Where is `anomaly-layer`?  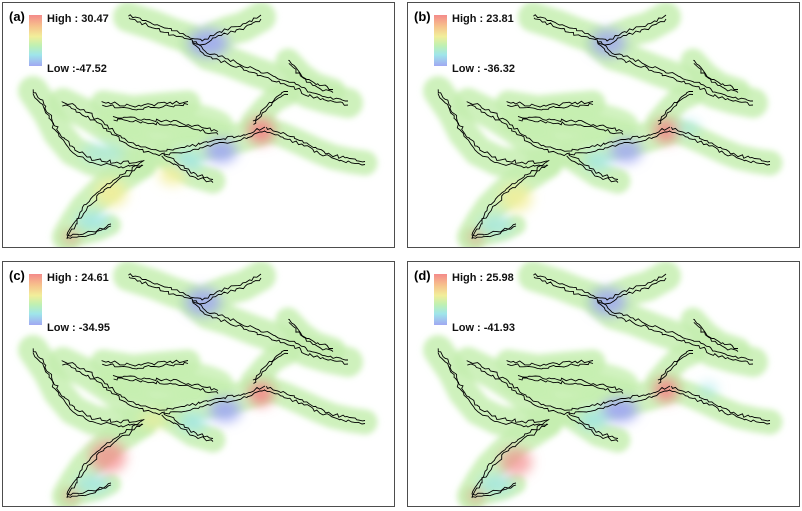 anomaly-layer is located at coordinates (168, 394).